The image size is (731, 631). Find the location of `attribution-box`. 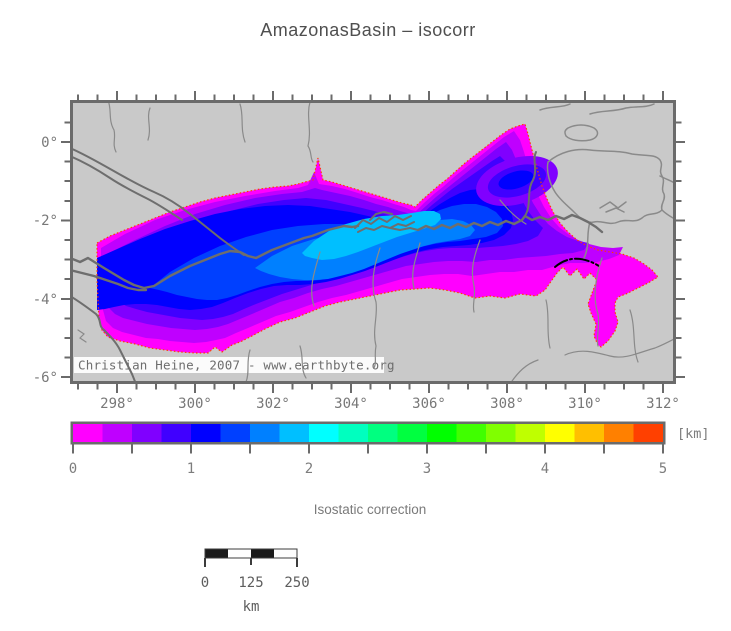

attribution-box is located at coordinates (229, 365).